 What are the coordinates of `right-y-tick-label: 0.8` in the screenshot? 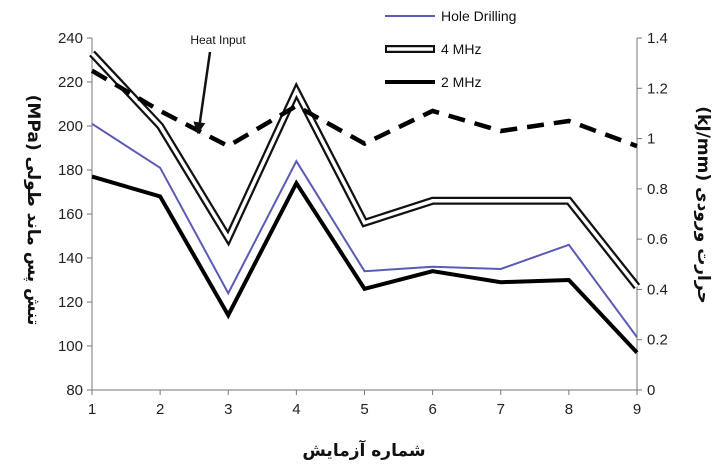 It's located at (657, 189).